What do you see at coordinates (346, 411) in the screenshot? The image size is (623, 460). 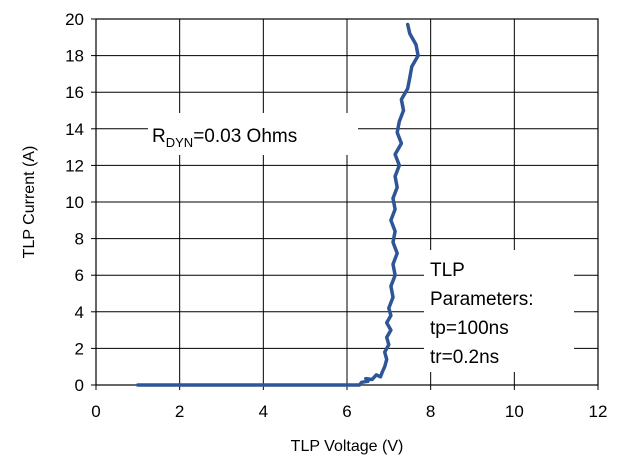 I see `x-tick-label: 6` at bounding box center [346, 411].